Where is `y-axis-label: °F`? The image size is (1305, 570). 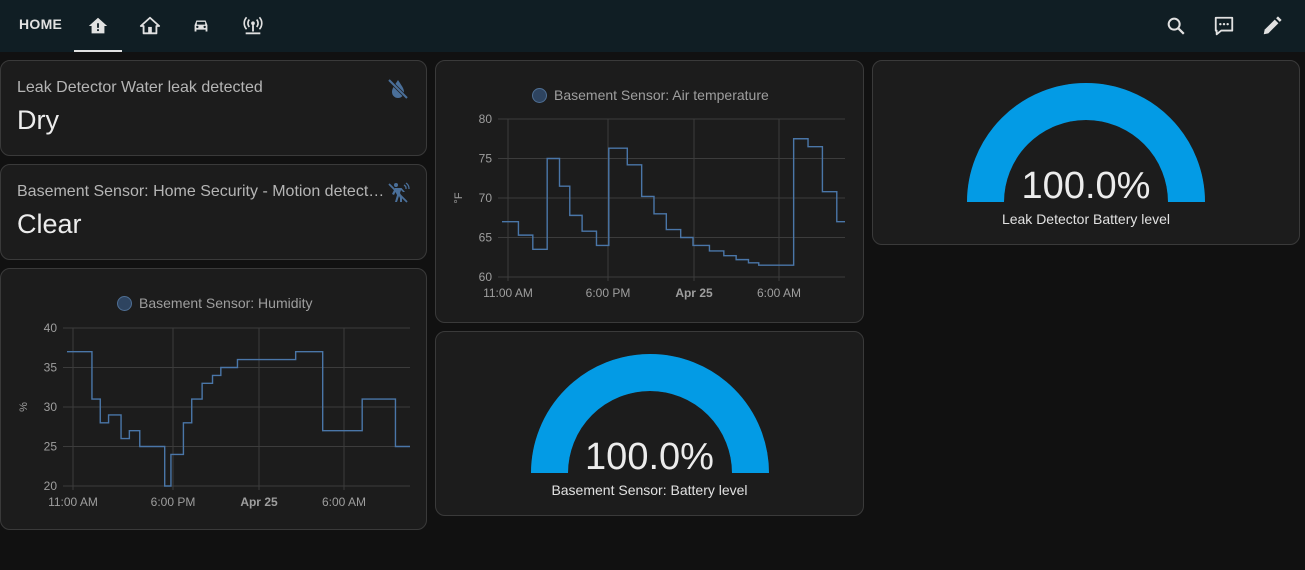
y-axis-label: °F is located at coordinates (459, 197).